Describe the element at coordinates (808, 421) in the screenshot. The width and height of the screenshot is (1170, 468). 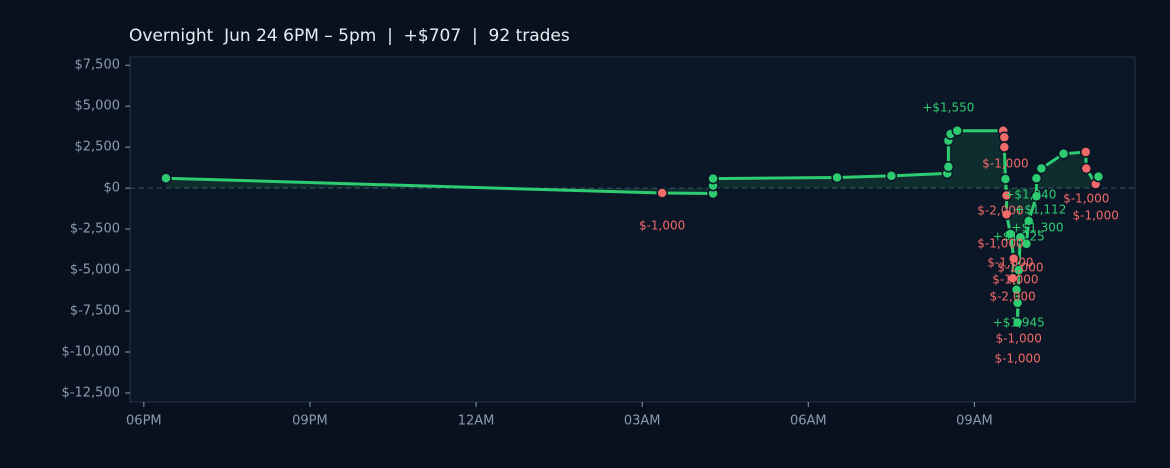
I see `x-tick-label: 06AM` at that location.